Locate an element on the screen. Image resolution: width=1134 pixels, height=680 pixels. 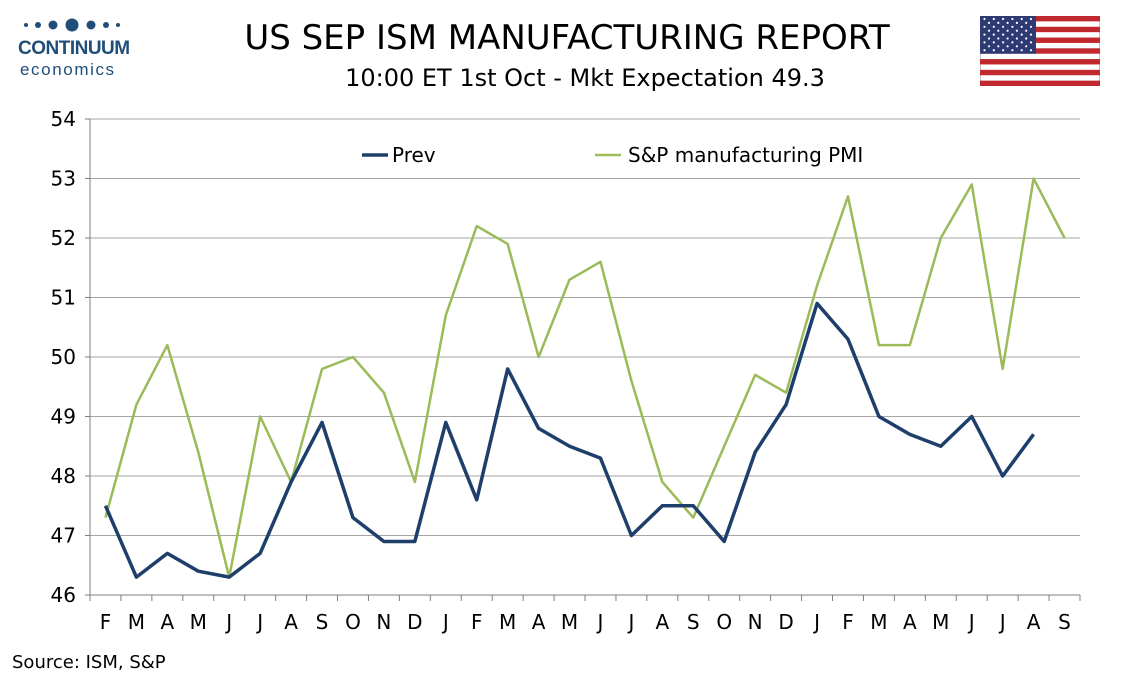
logo-sub: economics is located at coordinates (68, 69).